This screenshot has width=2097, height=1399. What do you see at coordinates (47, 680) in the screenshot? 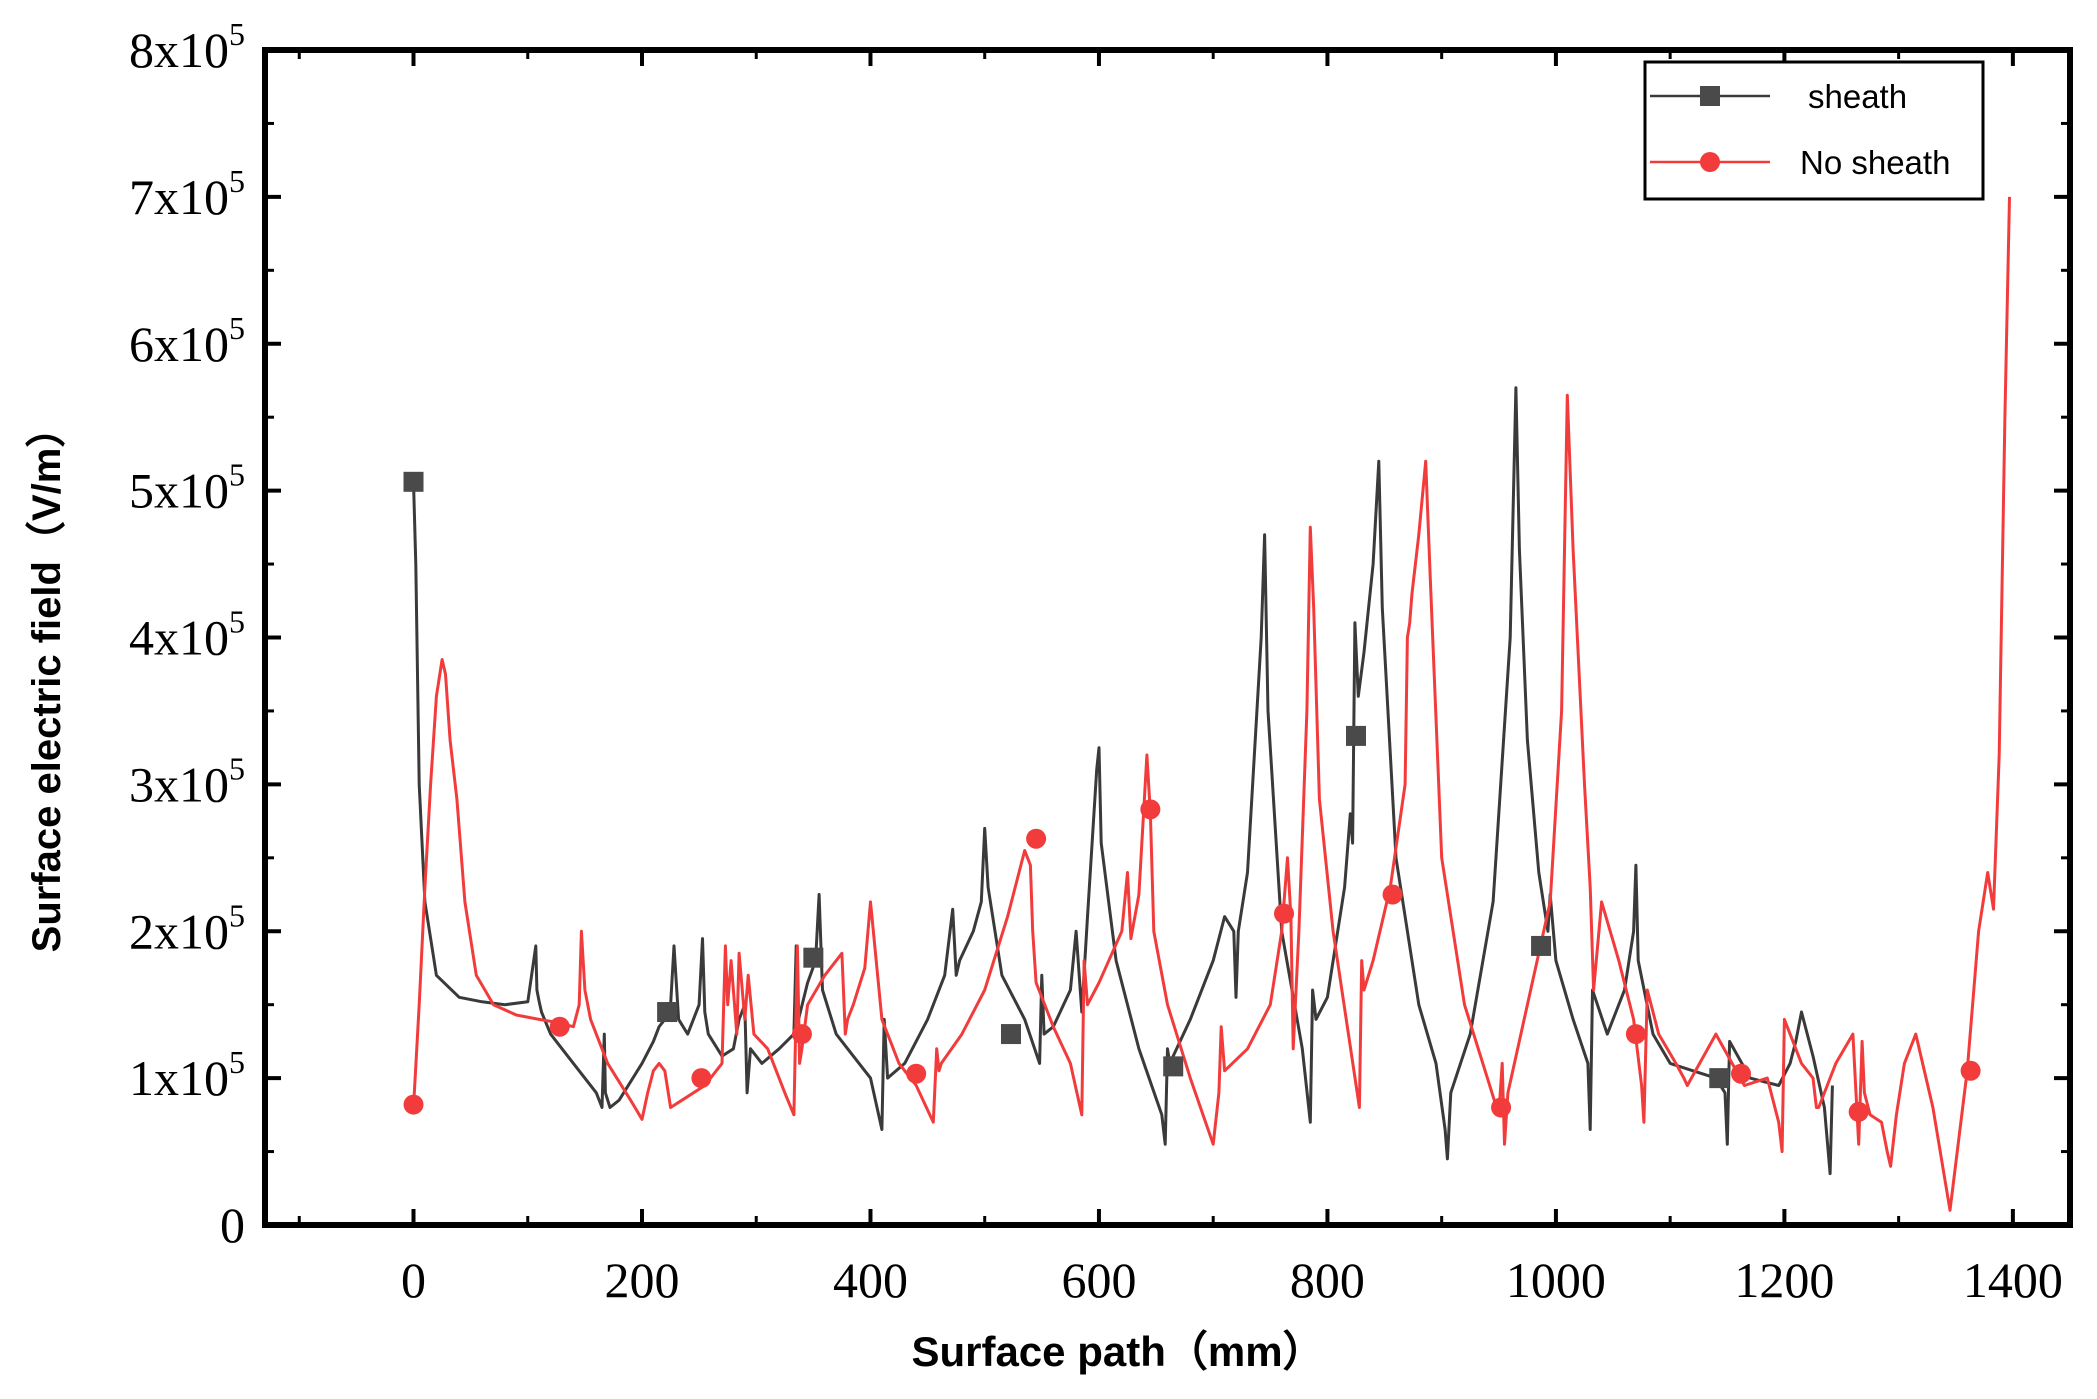
I see `y-axis-title: Surface electric field（V/m）` at bounding box center [47, 680].